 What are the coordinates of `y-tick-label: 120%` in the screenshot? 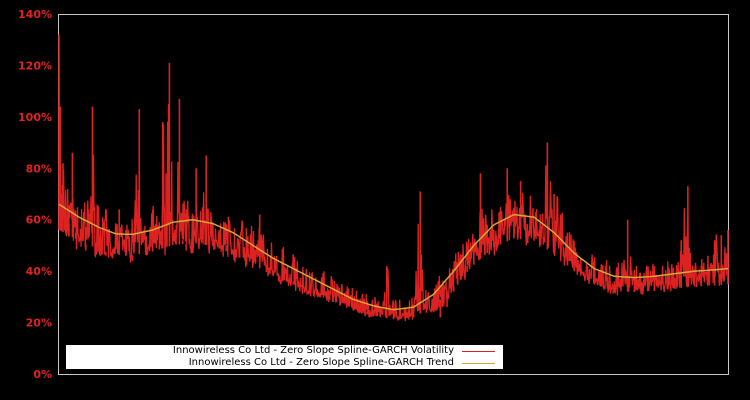 It's located at (35, 65).